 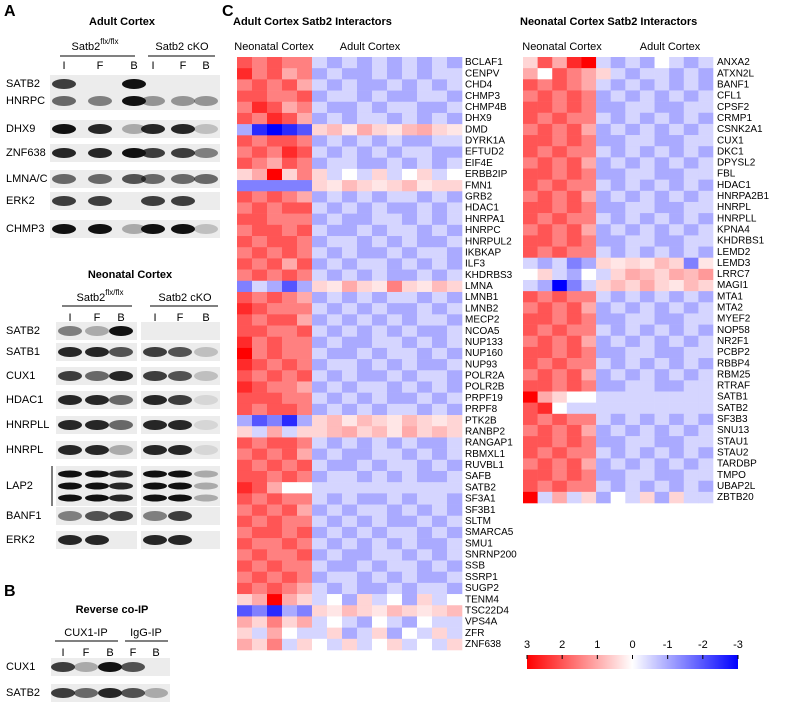 I want to click on gene-label: DMD, so click(x=476, y=129).